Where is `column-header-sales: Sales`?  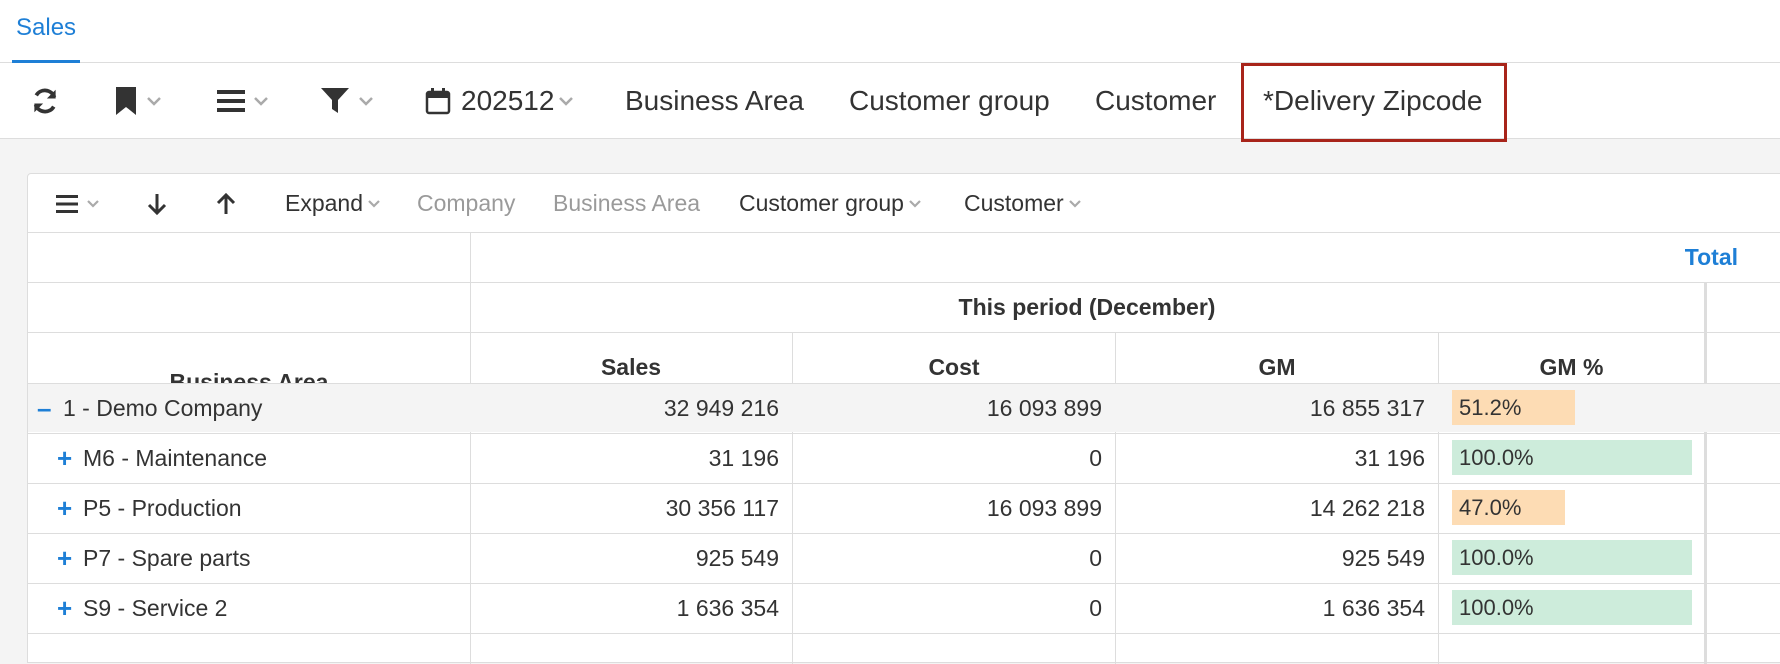 column-header-sales: Sales is located at coordinates (631, 367).